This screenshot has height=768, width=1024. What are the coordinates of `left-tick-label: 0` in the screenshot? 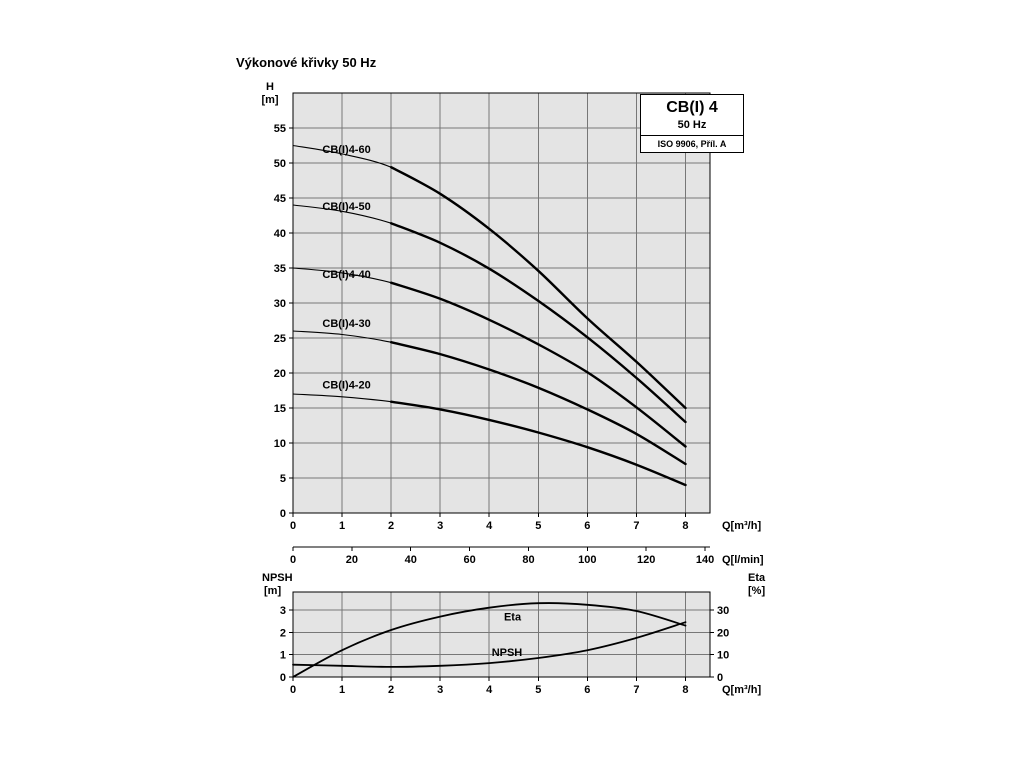 It's located at (283, 678).